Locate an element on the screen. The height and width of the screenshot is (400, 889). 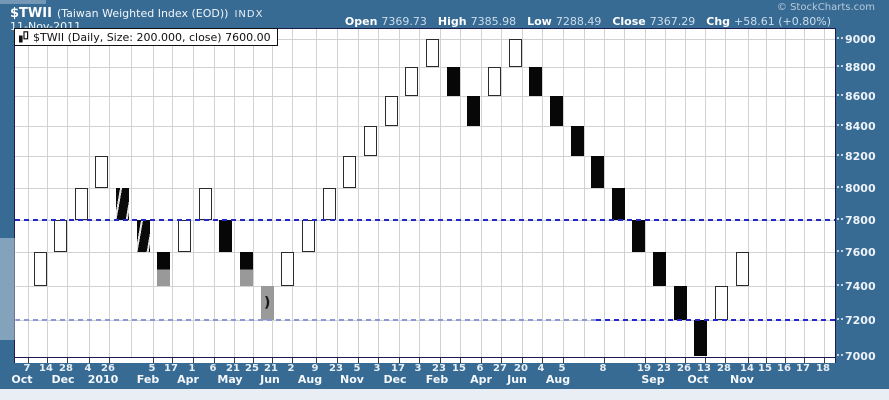
watermark-top-band is located at coordinates (23, 2).